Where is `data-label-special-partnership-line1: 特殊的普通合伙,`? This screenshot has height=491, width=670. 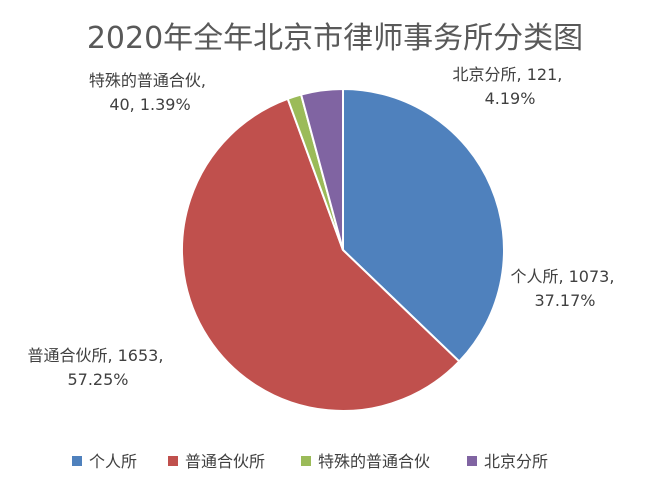 data-label-special-partnership-line1: 特殊的普通合伙, is located at coordinates (147, 80).